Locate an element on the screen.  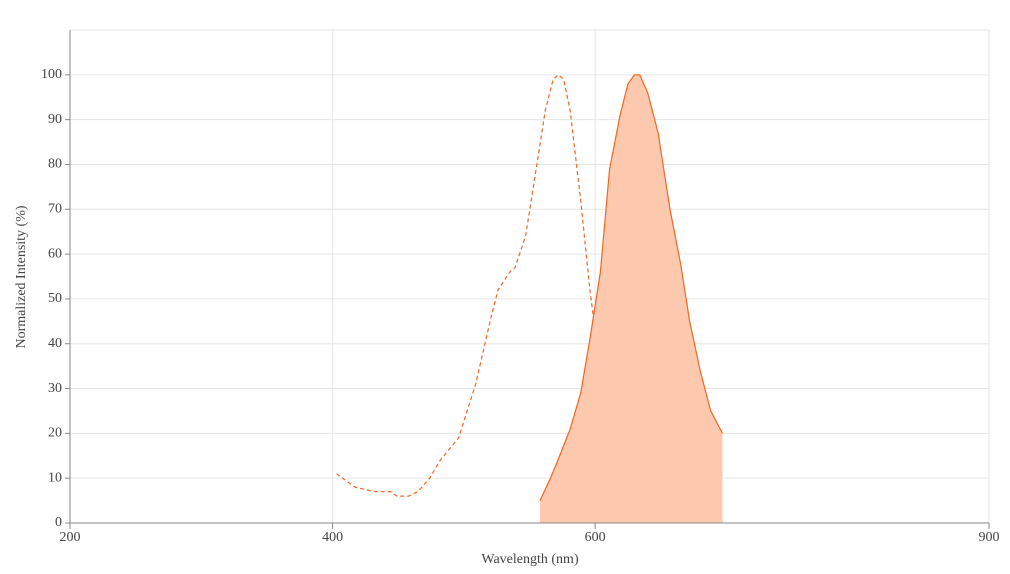
area-fill is located at coordinates (631, 299).